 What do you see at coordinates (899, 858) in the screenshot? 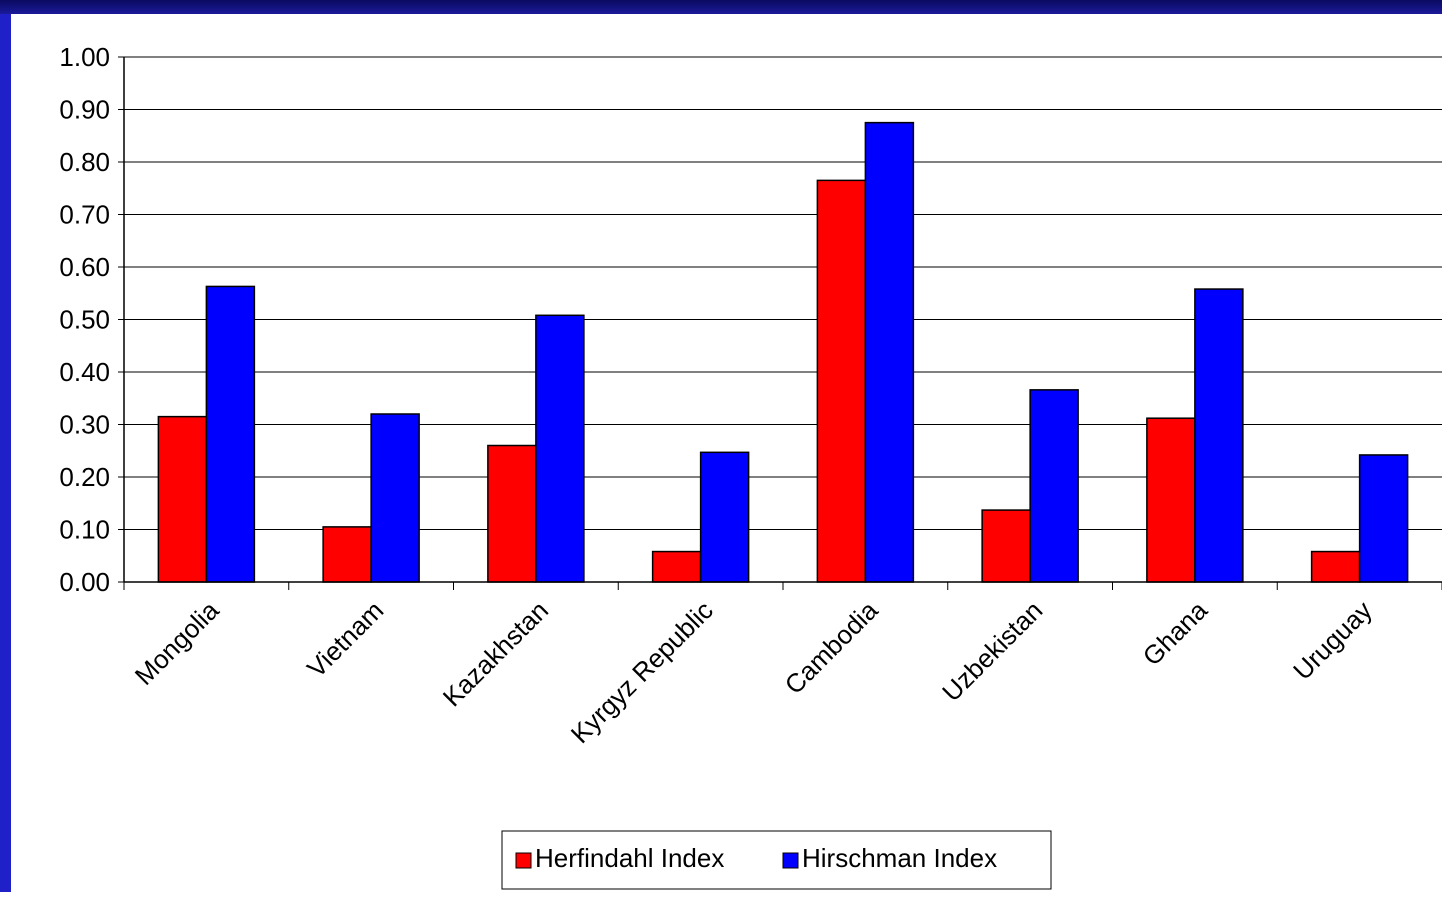
I see `legend-label-hirschman: Hirschman Index` at bounding box center [899, 858].